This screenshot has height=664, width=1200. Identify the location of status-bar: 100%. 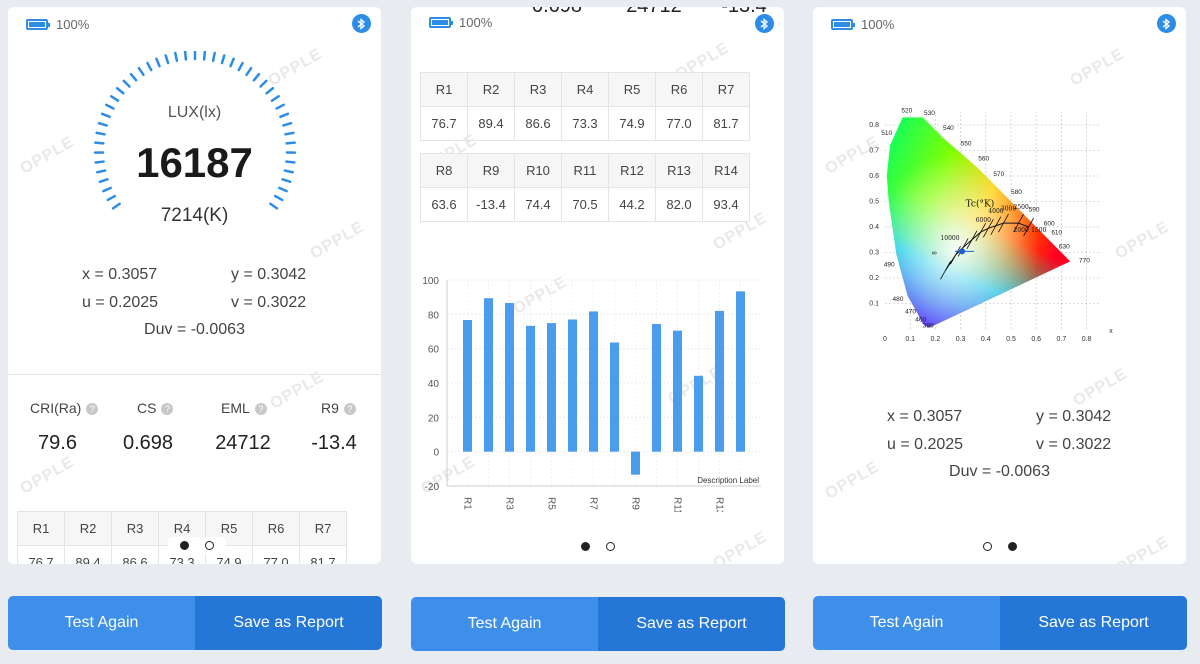
(57, 24).